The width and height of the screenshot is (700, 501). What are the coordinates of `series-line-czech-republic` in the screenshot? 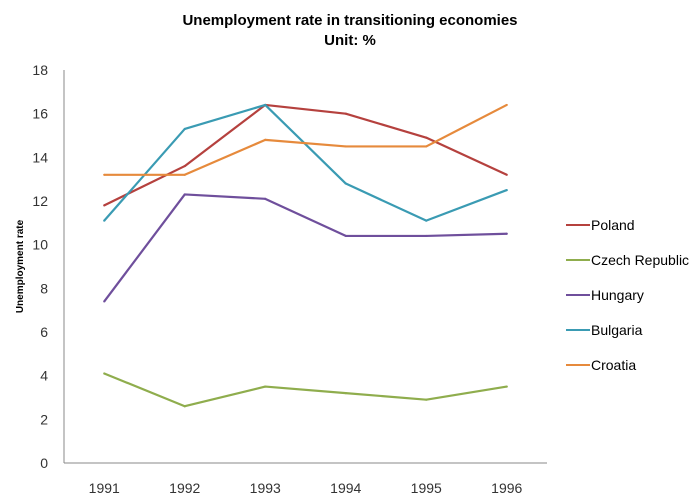 It's located at (305, 390).